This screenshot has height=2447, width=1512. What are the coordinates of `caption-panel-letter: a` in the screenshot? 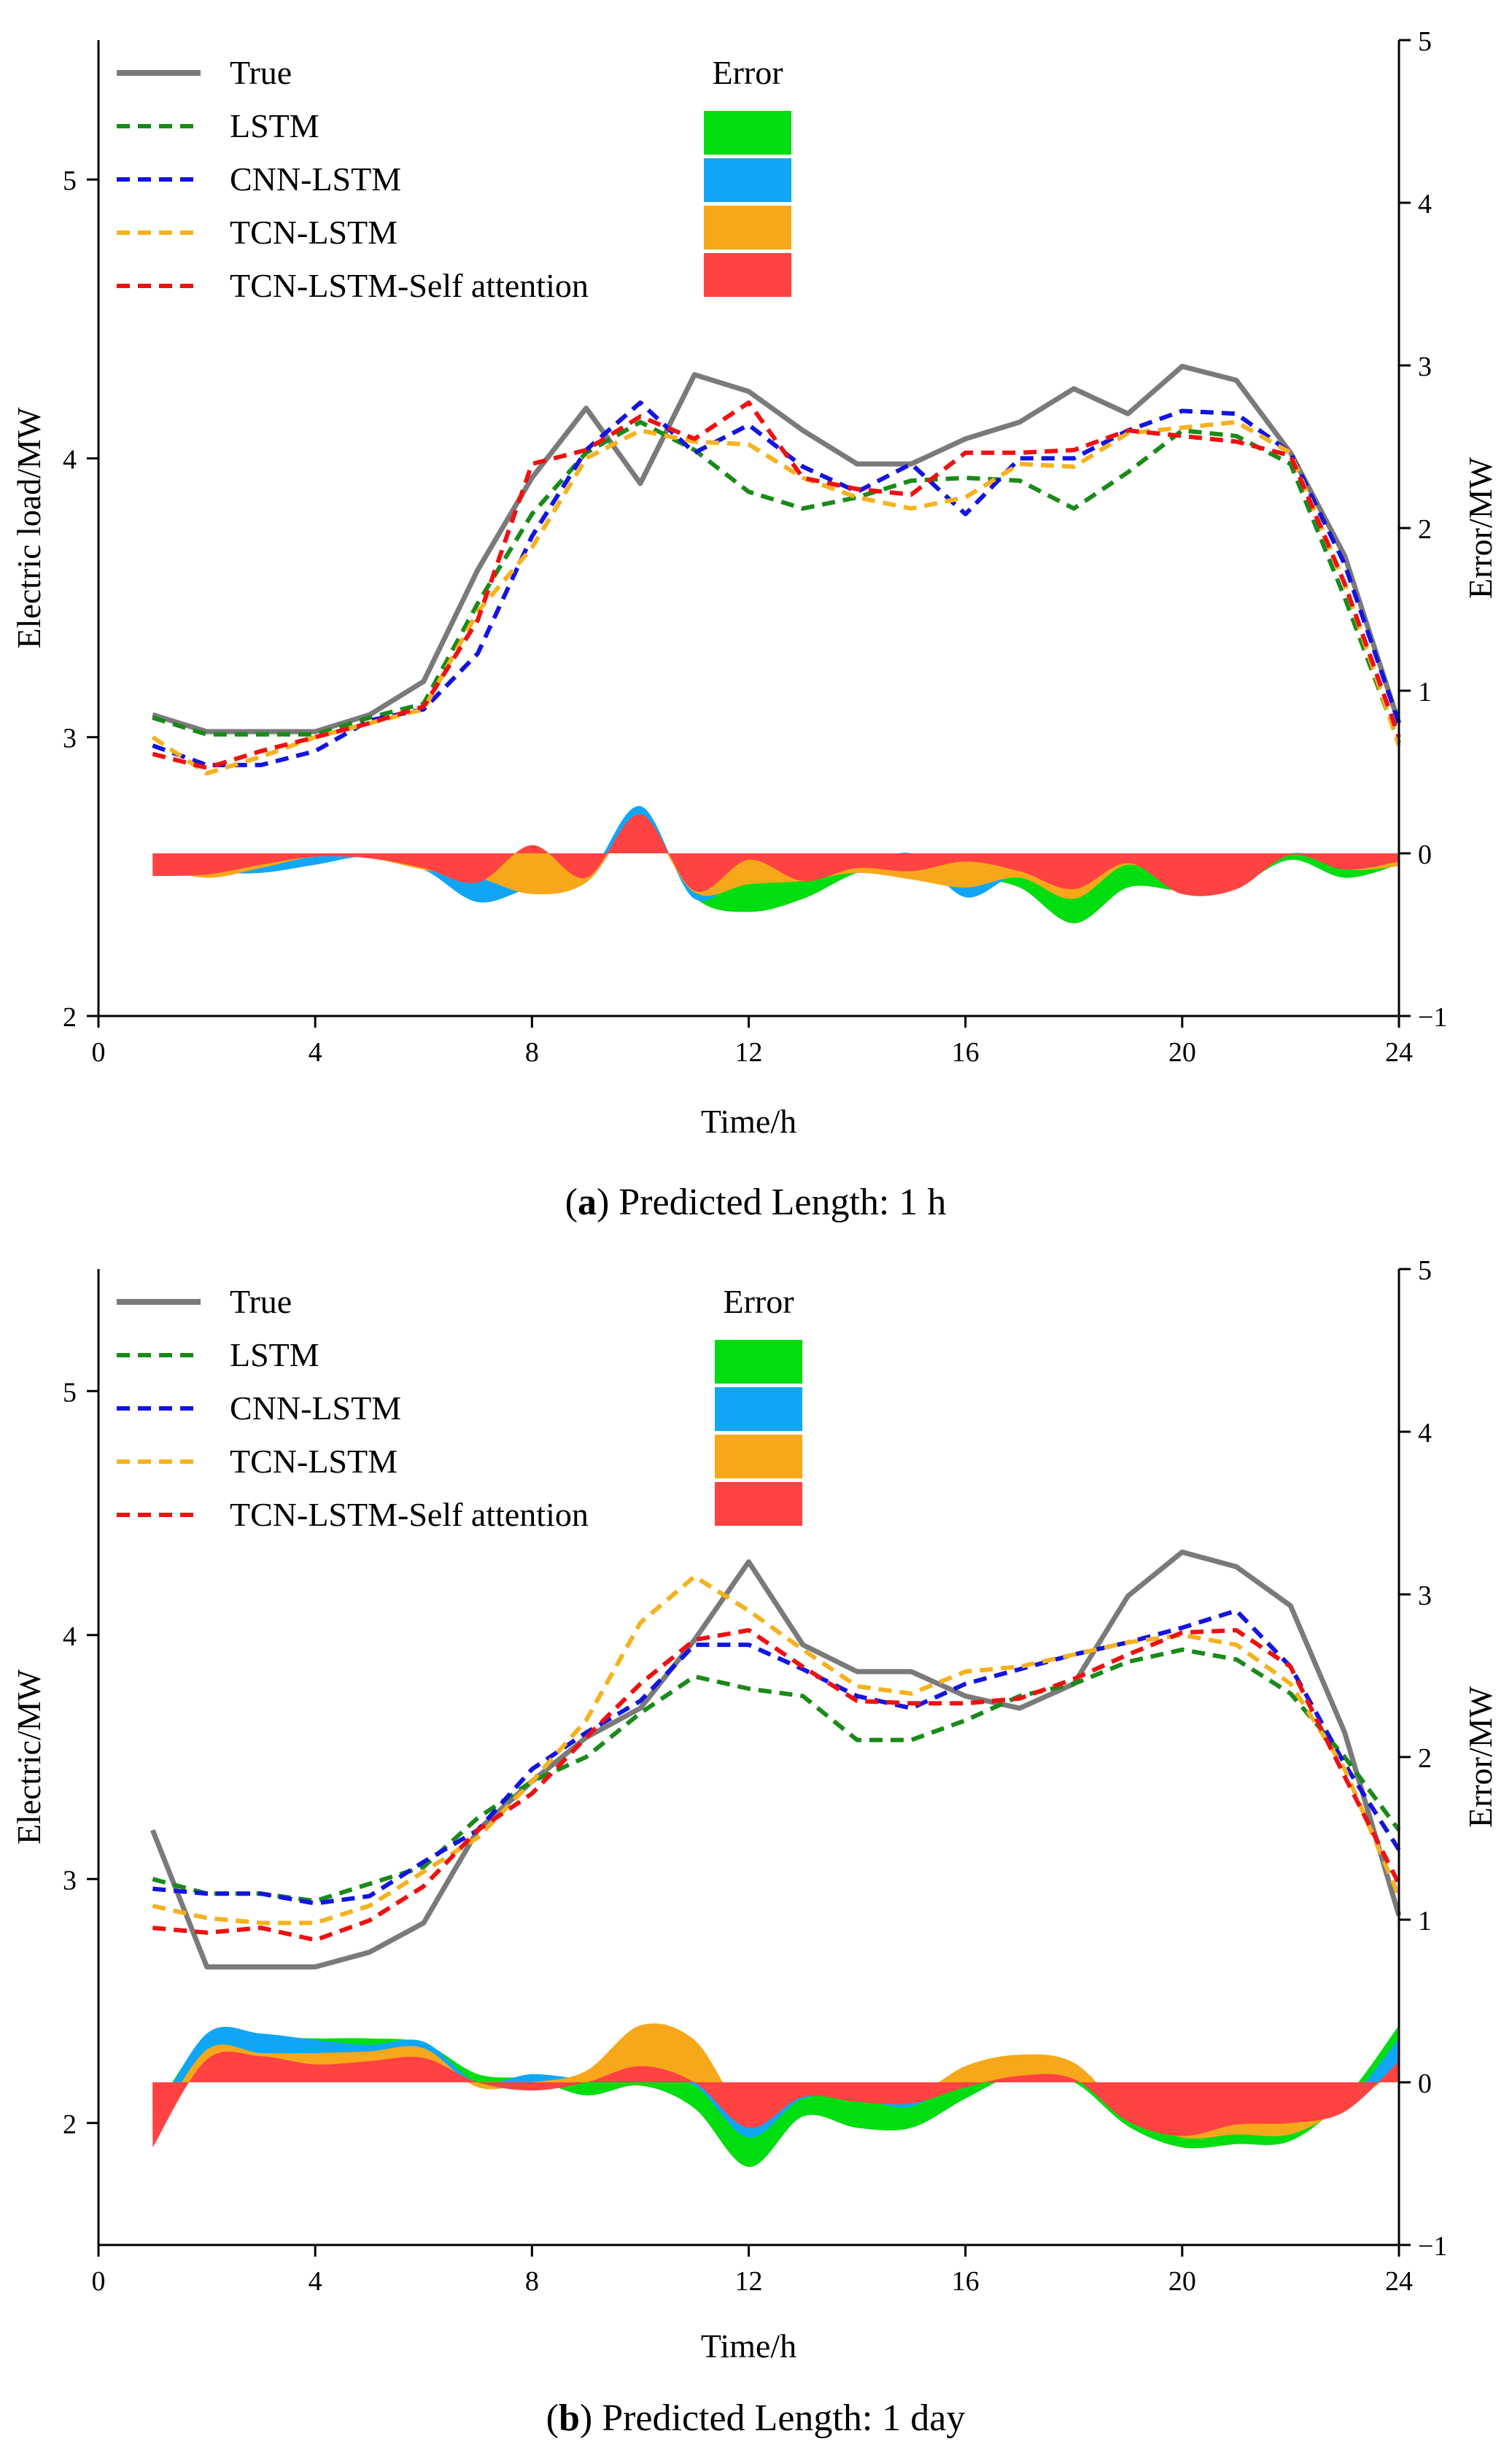 It's located at (588, 1202).